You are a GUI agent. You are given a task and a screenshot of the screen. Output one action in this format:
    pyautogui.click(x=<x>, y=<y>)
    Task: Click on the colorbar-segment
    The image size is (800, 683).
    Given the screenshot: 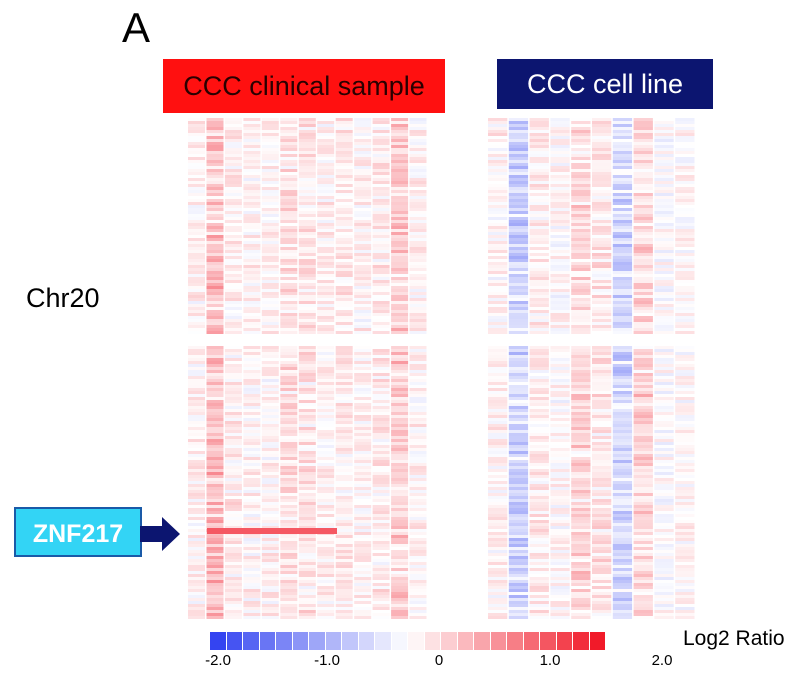 What is the action you would take?
    pyautogui.click(x=531, y=641)
    